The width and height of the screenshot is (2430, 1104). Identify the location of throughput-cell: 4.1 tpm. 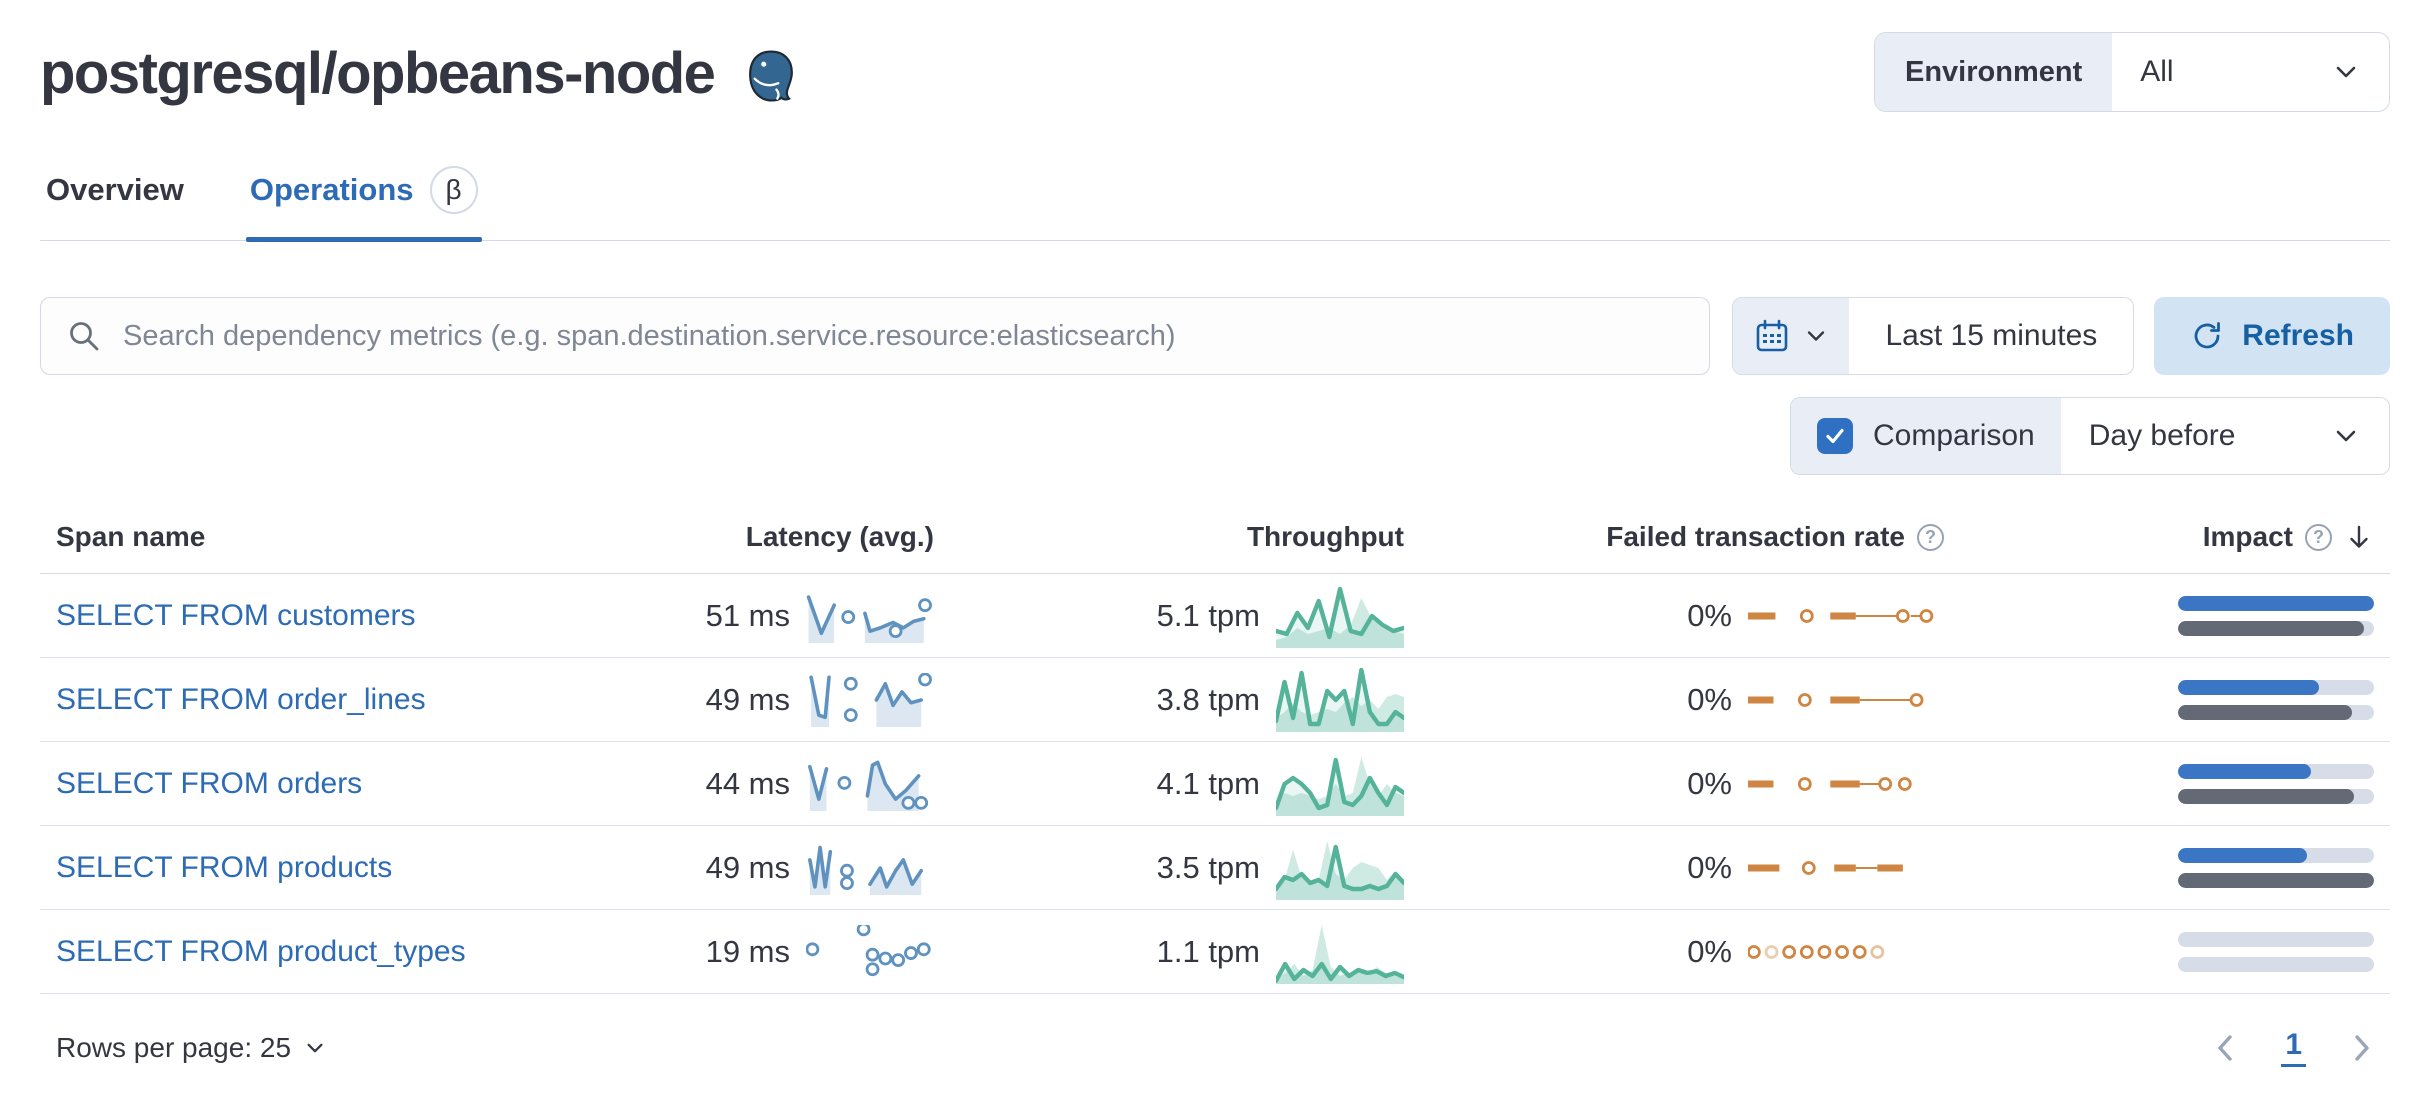
(1169, 784).